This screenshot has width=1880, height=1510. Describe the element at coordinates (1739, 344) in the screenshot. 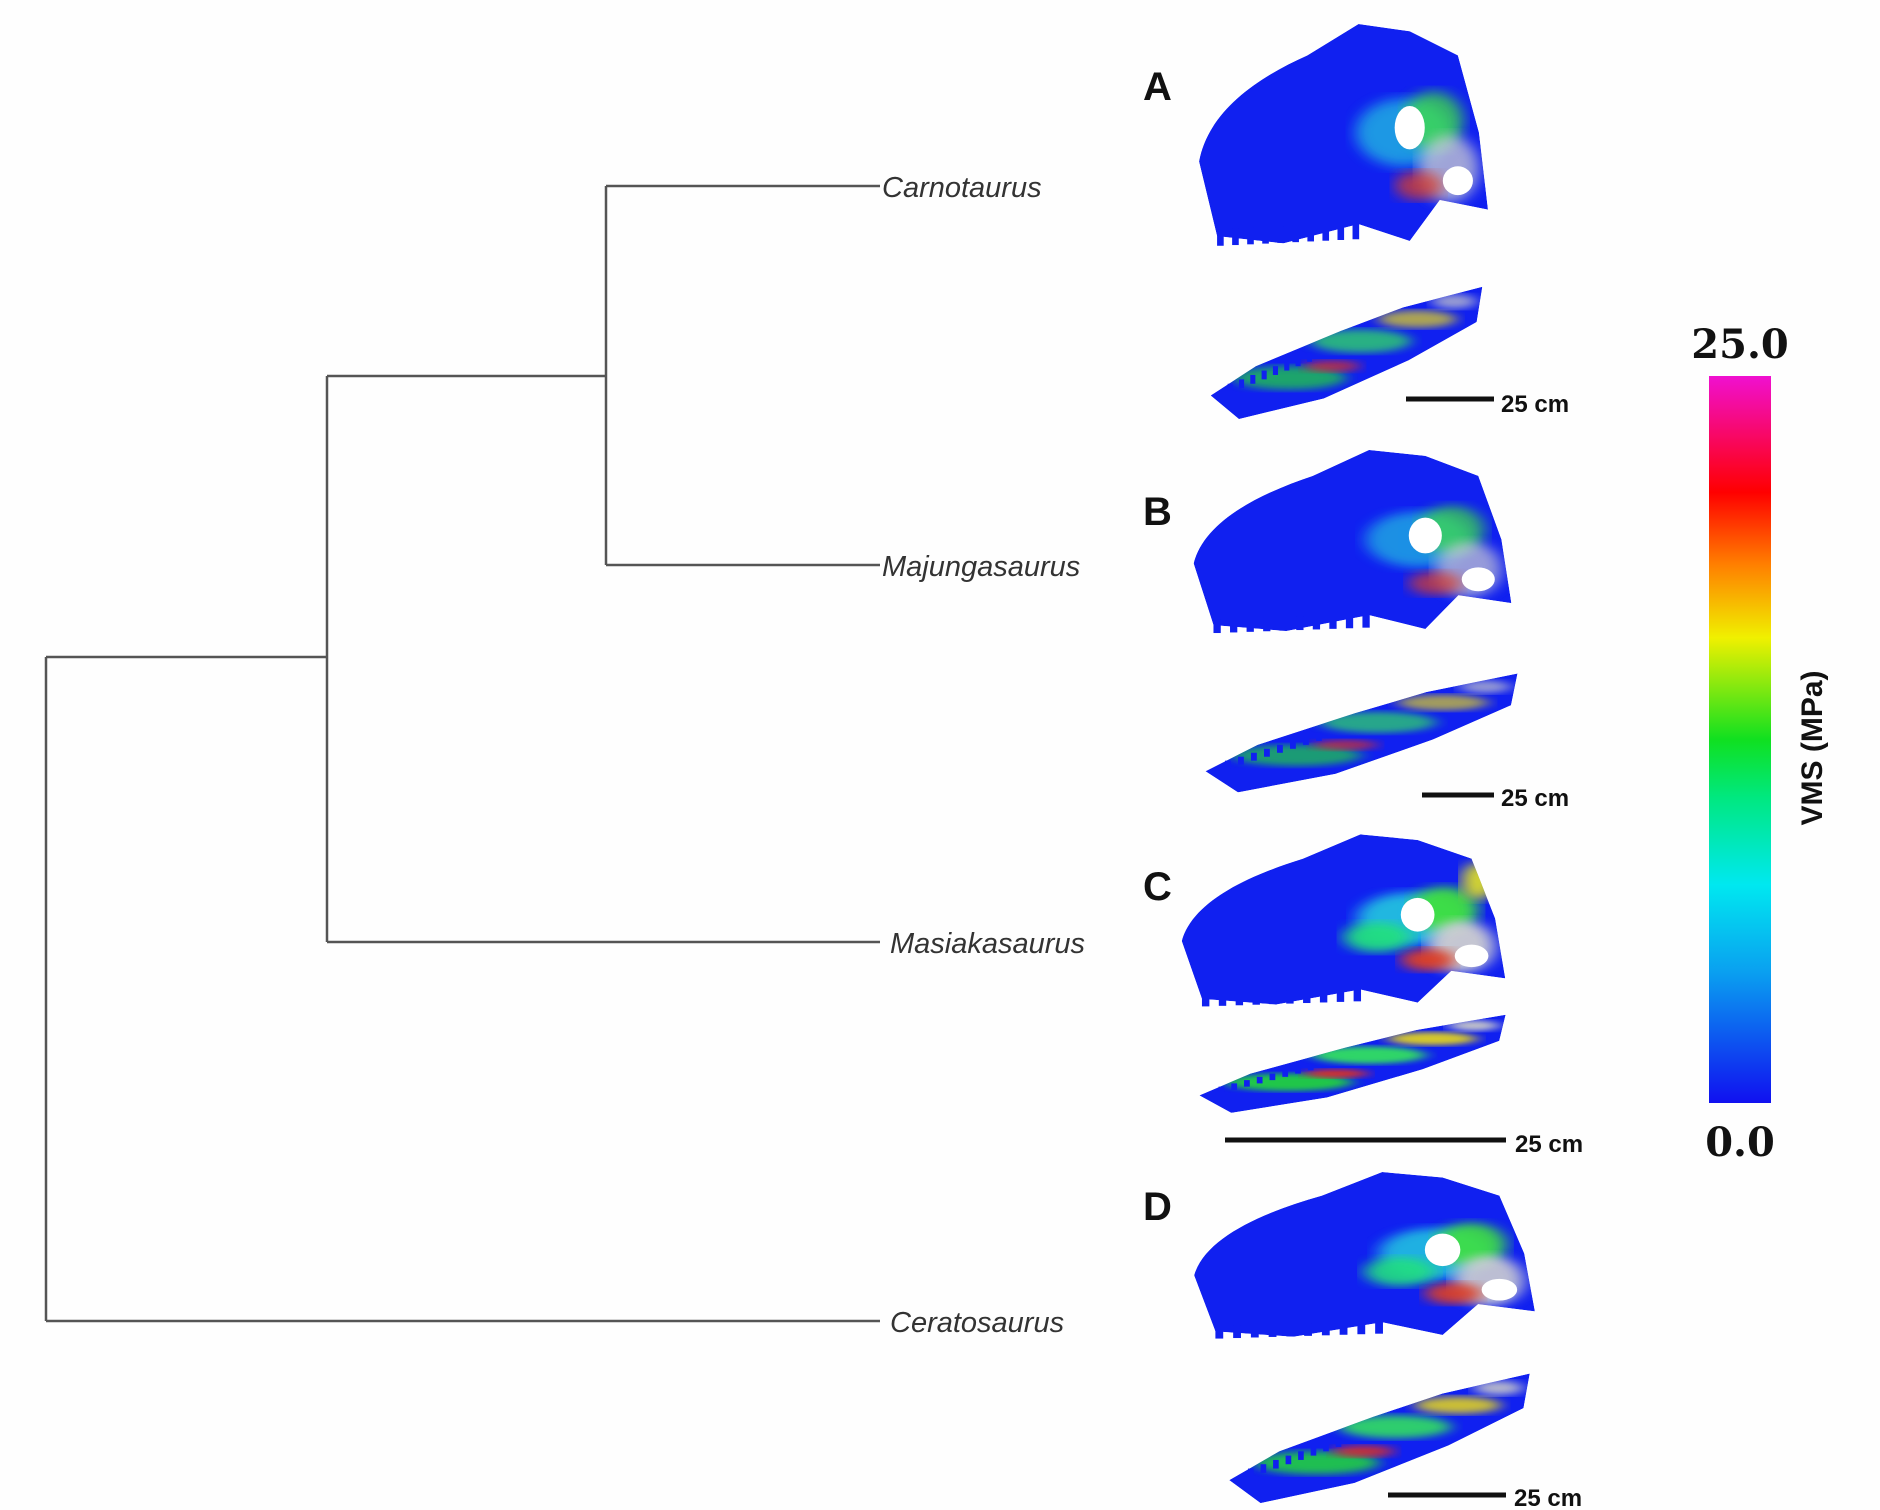

I see `colorbar-max: 25.0` at that location.